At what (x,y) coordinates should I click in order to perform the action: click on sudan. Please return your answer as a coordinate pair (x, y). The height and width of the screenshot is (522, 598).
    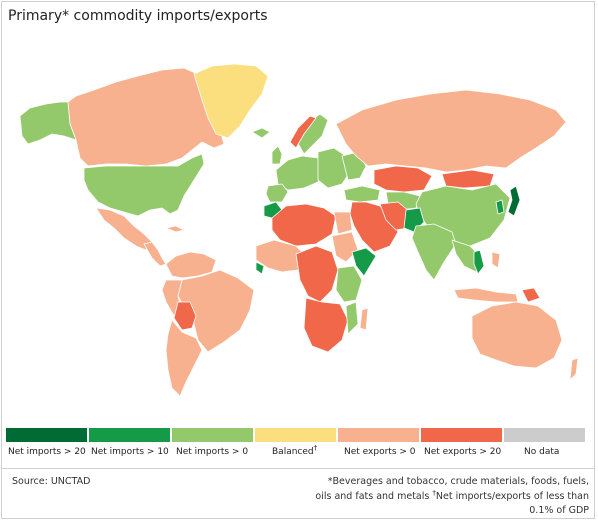
    Looking at the image, I should click on (345, 247).